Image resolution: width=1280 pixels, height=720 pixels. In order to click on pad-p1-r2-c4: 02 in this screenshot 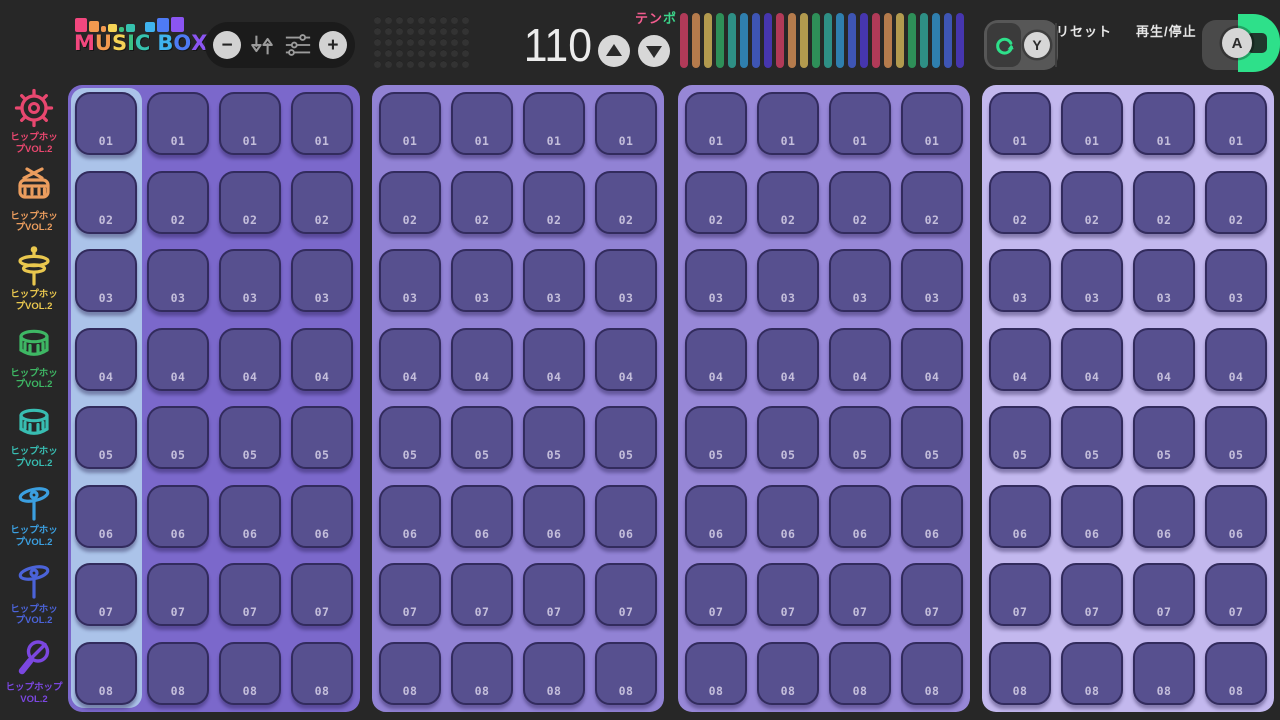, I will do `click(322, 202)`.